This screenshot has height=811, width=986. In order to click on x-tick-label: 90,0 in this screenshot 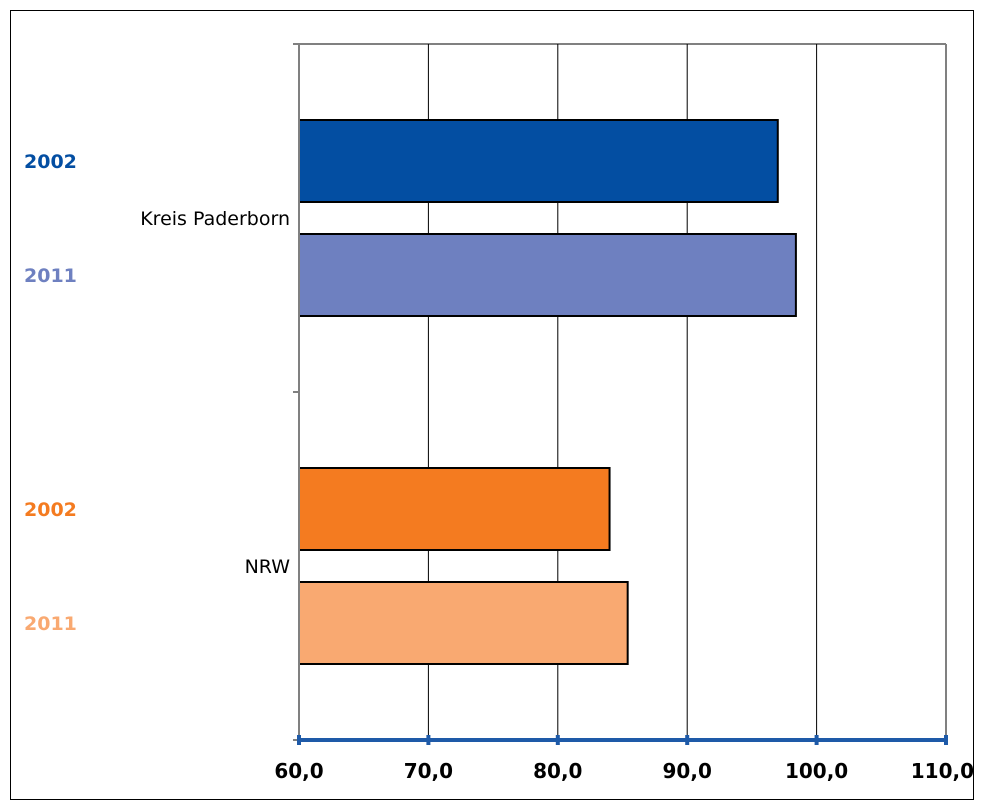, I will do `click(687, 771)`.